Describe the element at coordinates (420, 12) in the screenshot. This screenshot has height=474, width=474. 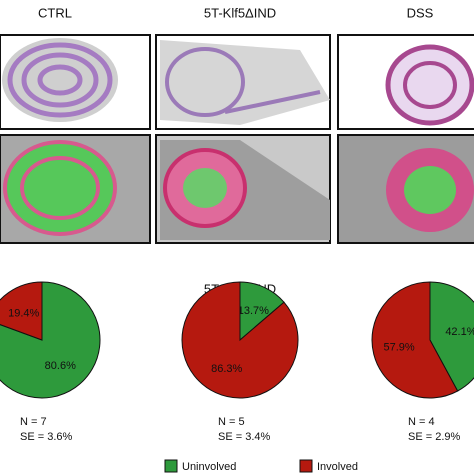
I see `panel-label: DSS` at that location.